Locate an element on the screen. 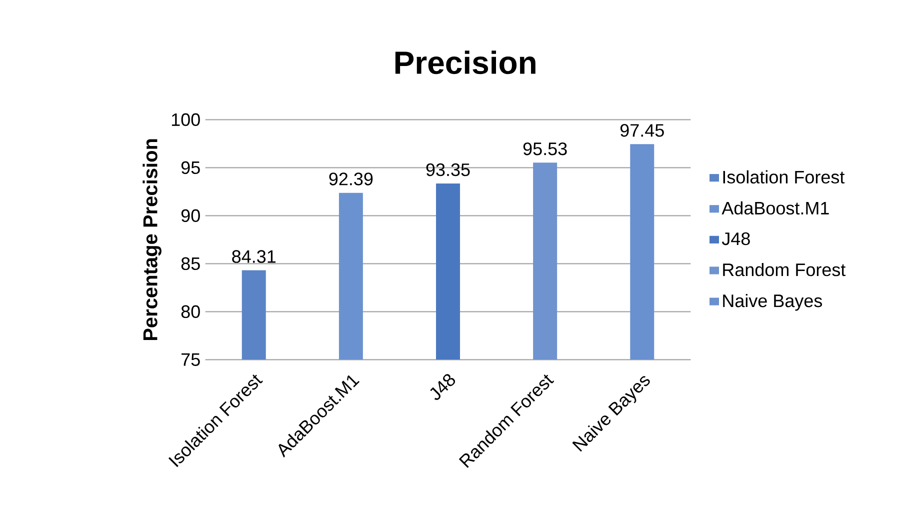  legend-label: Isolation Forest is located at coordinates (784, 177).